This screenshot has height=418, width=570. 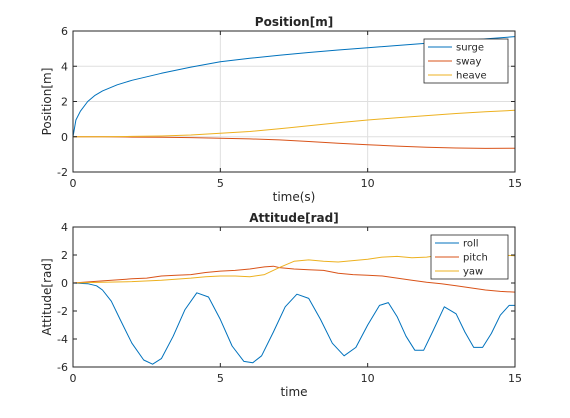 What do you see at coordinates (515, 183) in the screenshot?
I see `subplot-1-x-tick-label: 15` at bounding box center [515, 183].